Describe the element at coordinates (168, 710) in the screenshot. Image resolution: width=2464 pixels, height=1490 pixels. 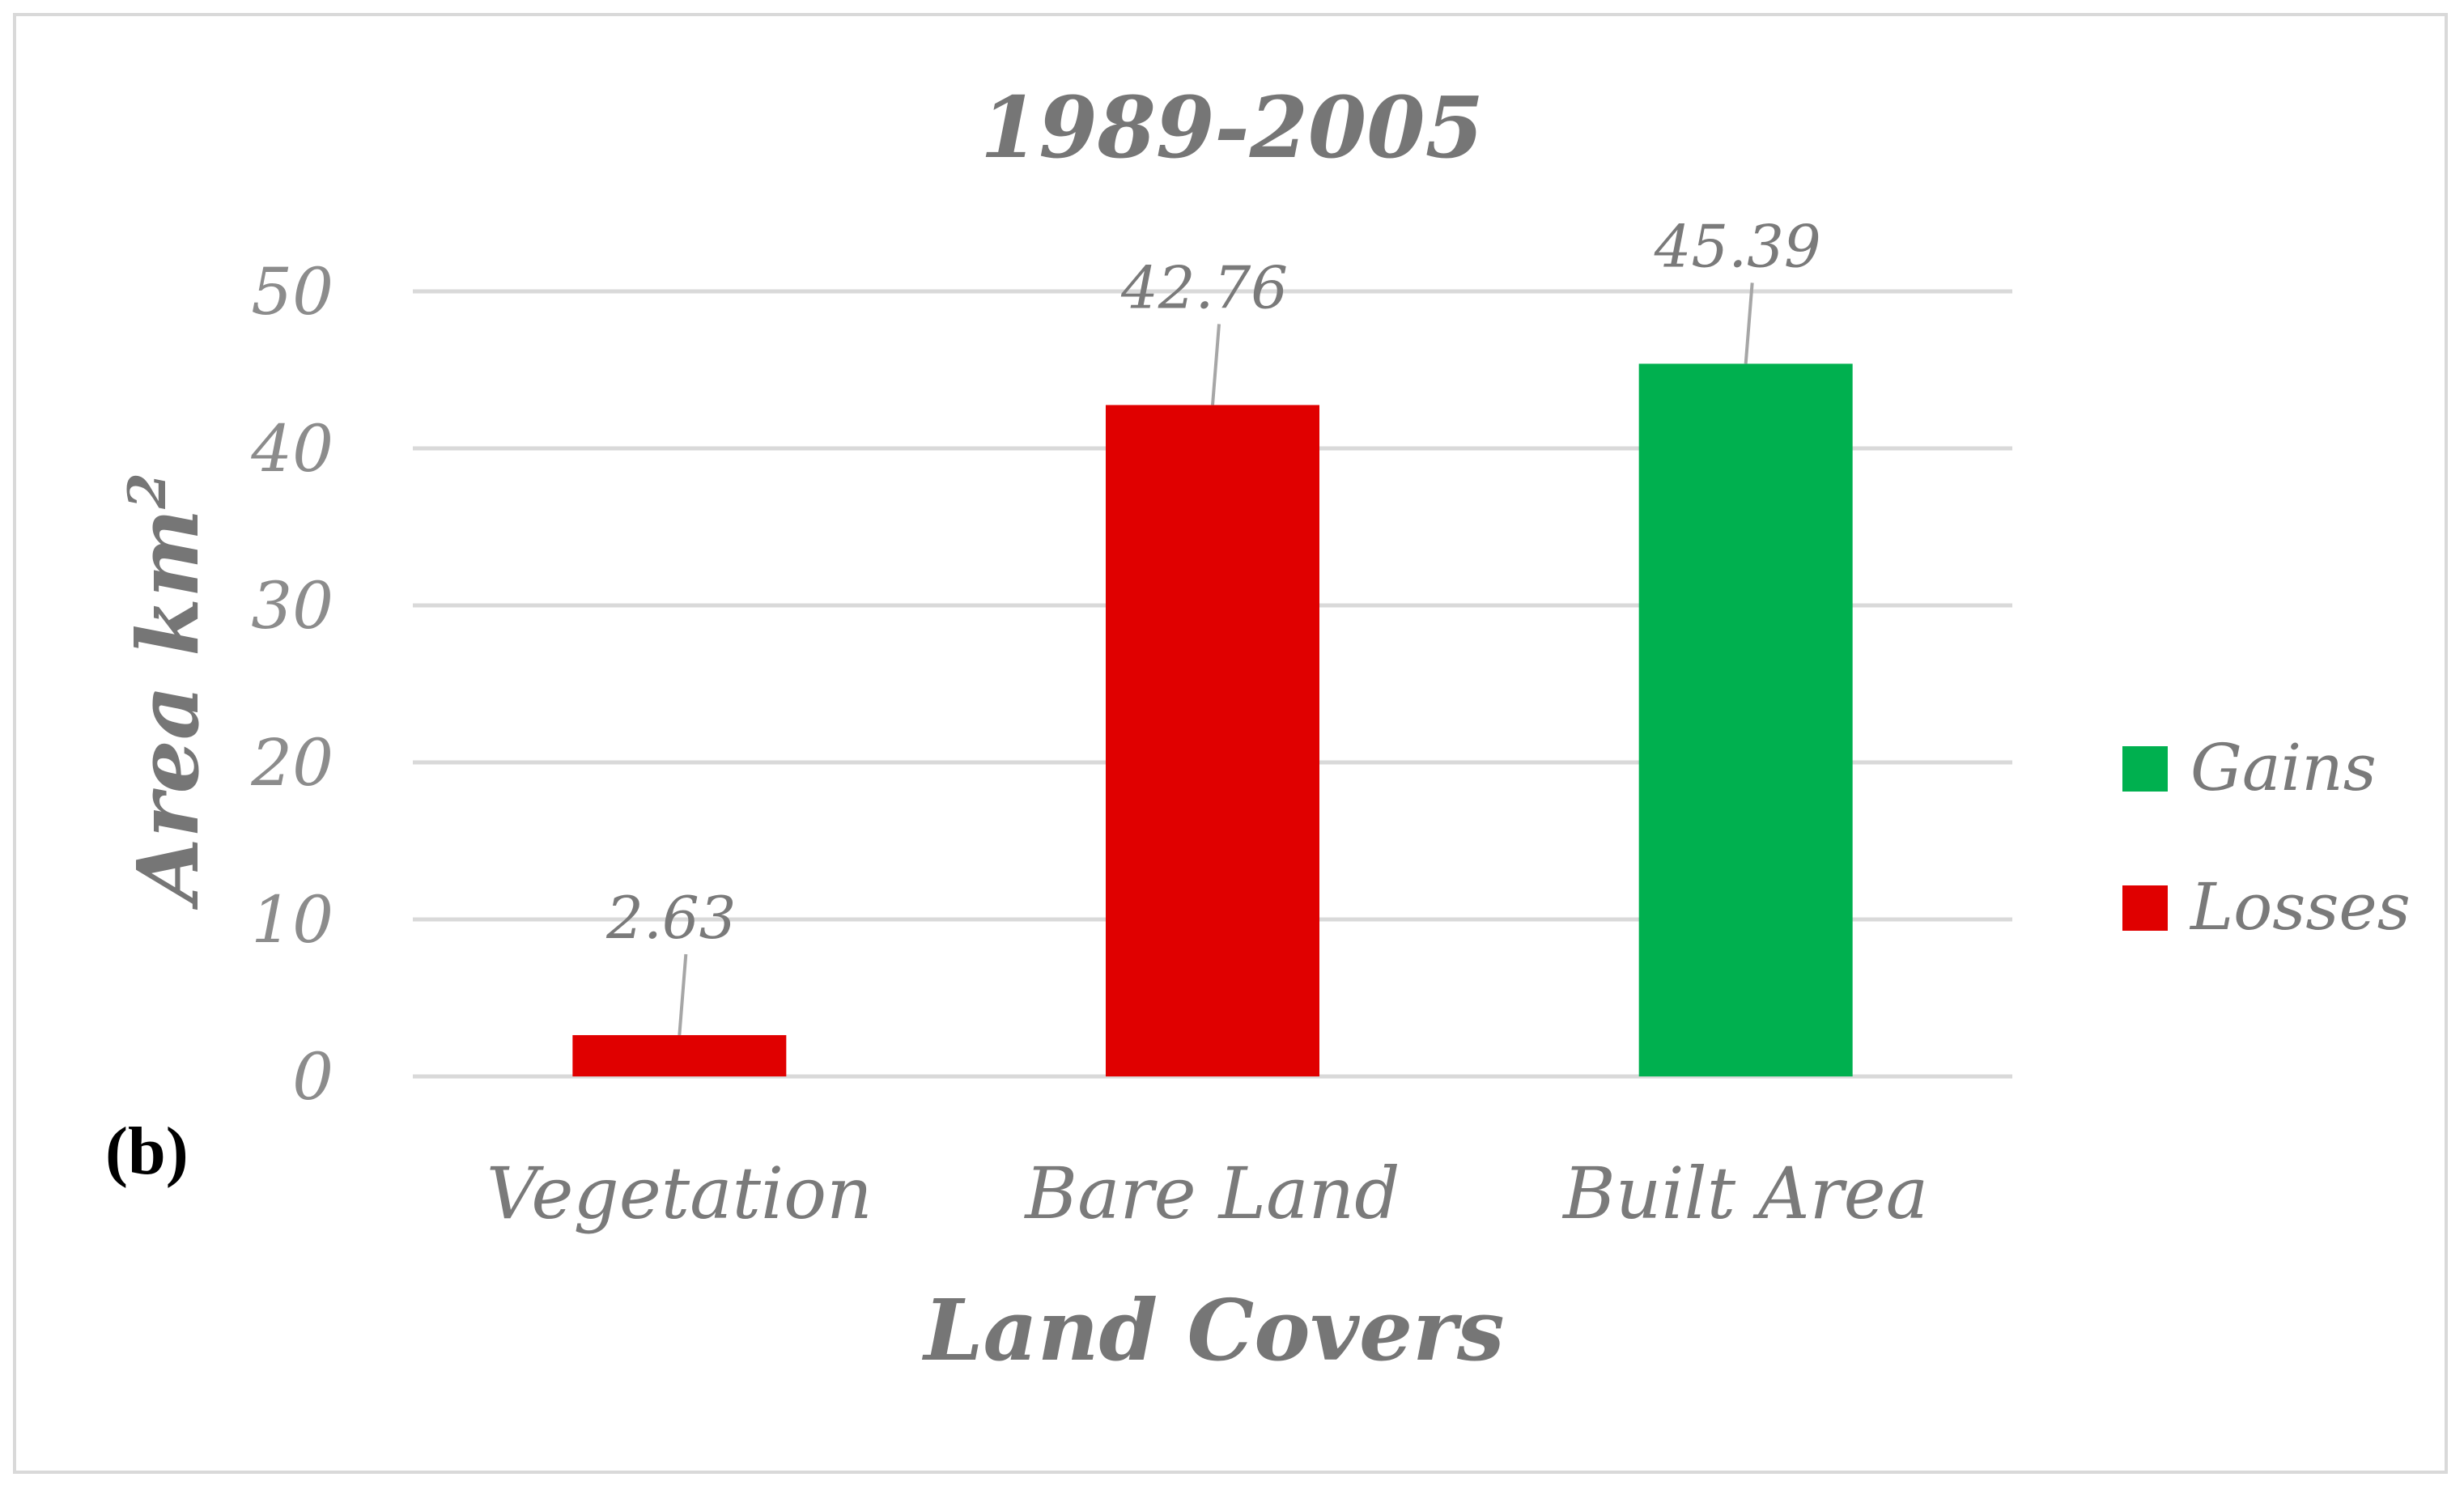
I see `y-axis-label-text: Area km` at that location.